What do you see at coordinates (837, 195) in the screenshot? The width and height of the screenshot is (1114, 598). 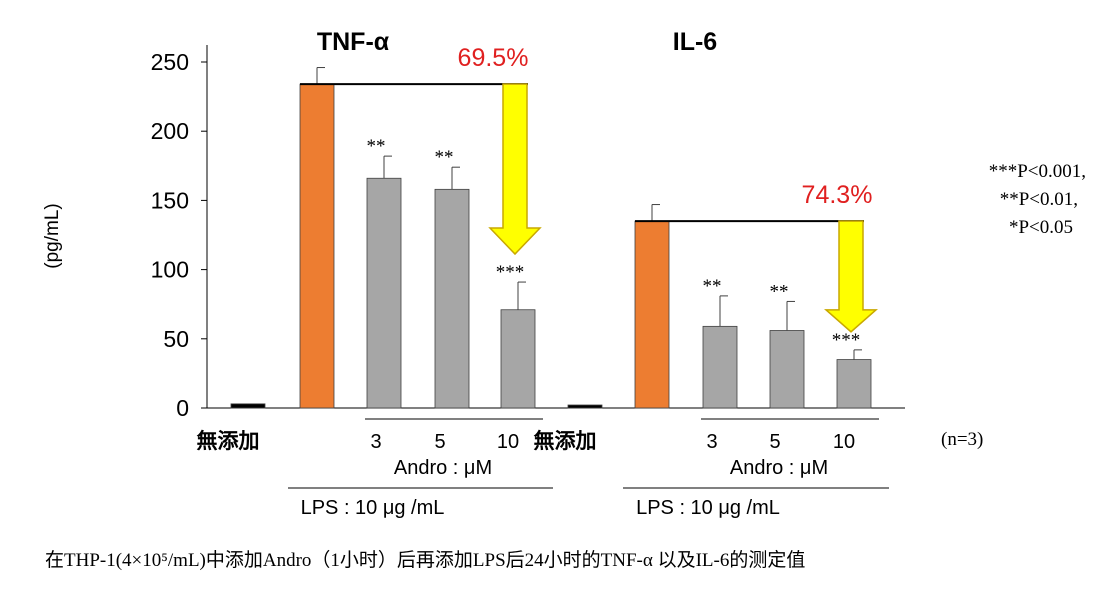 I see `reduction-percent: 74.3%` at bounding box center [837, 195].